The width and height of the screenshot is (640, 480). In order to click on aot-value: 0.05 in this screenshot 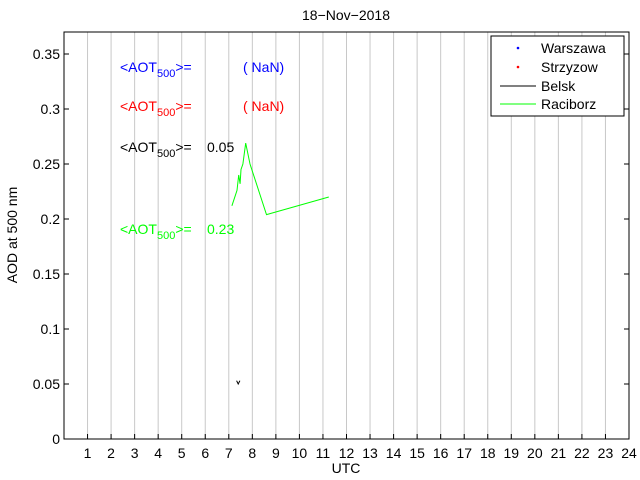, I will do `click(220, 147)`.